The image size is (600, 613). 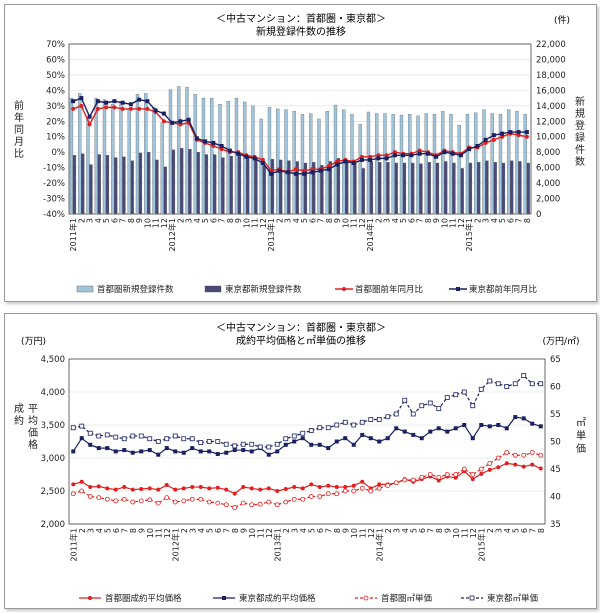 I want to click on y-right-tick-label: 22,000, so click(x=551, y=45).